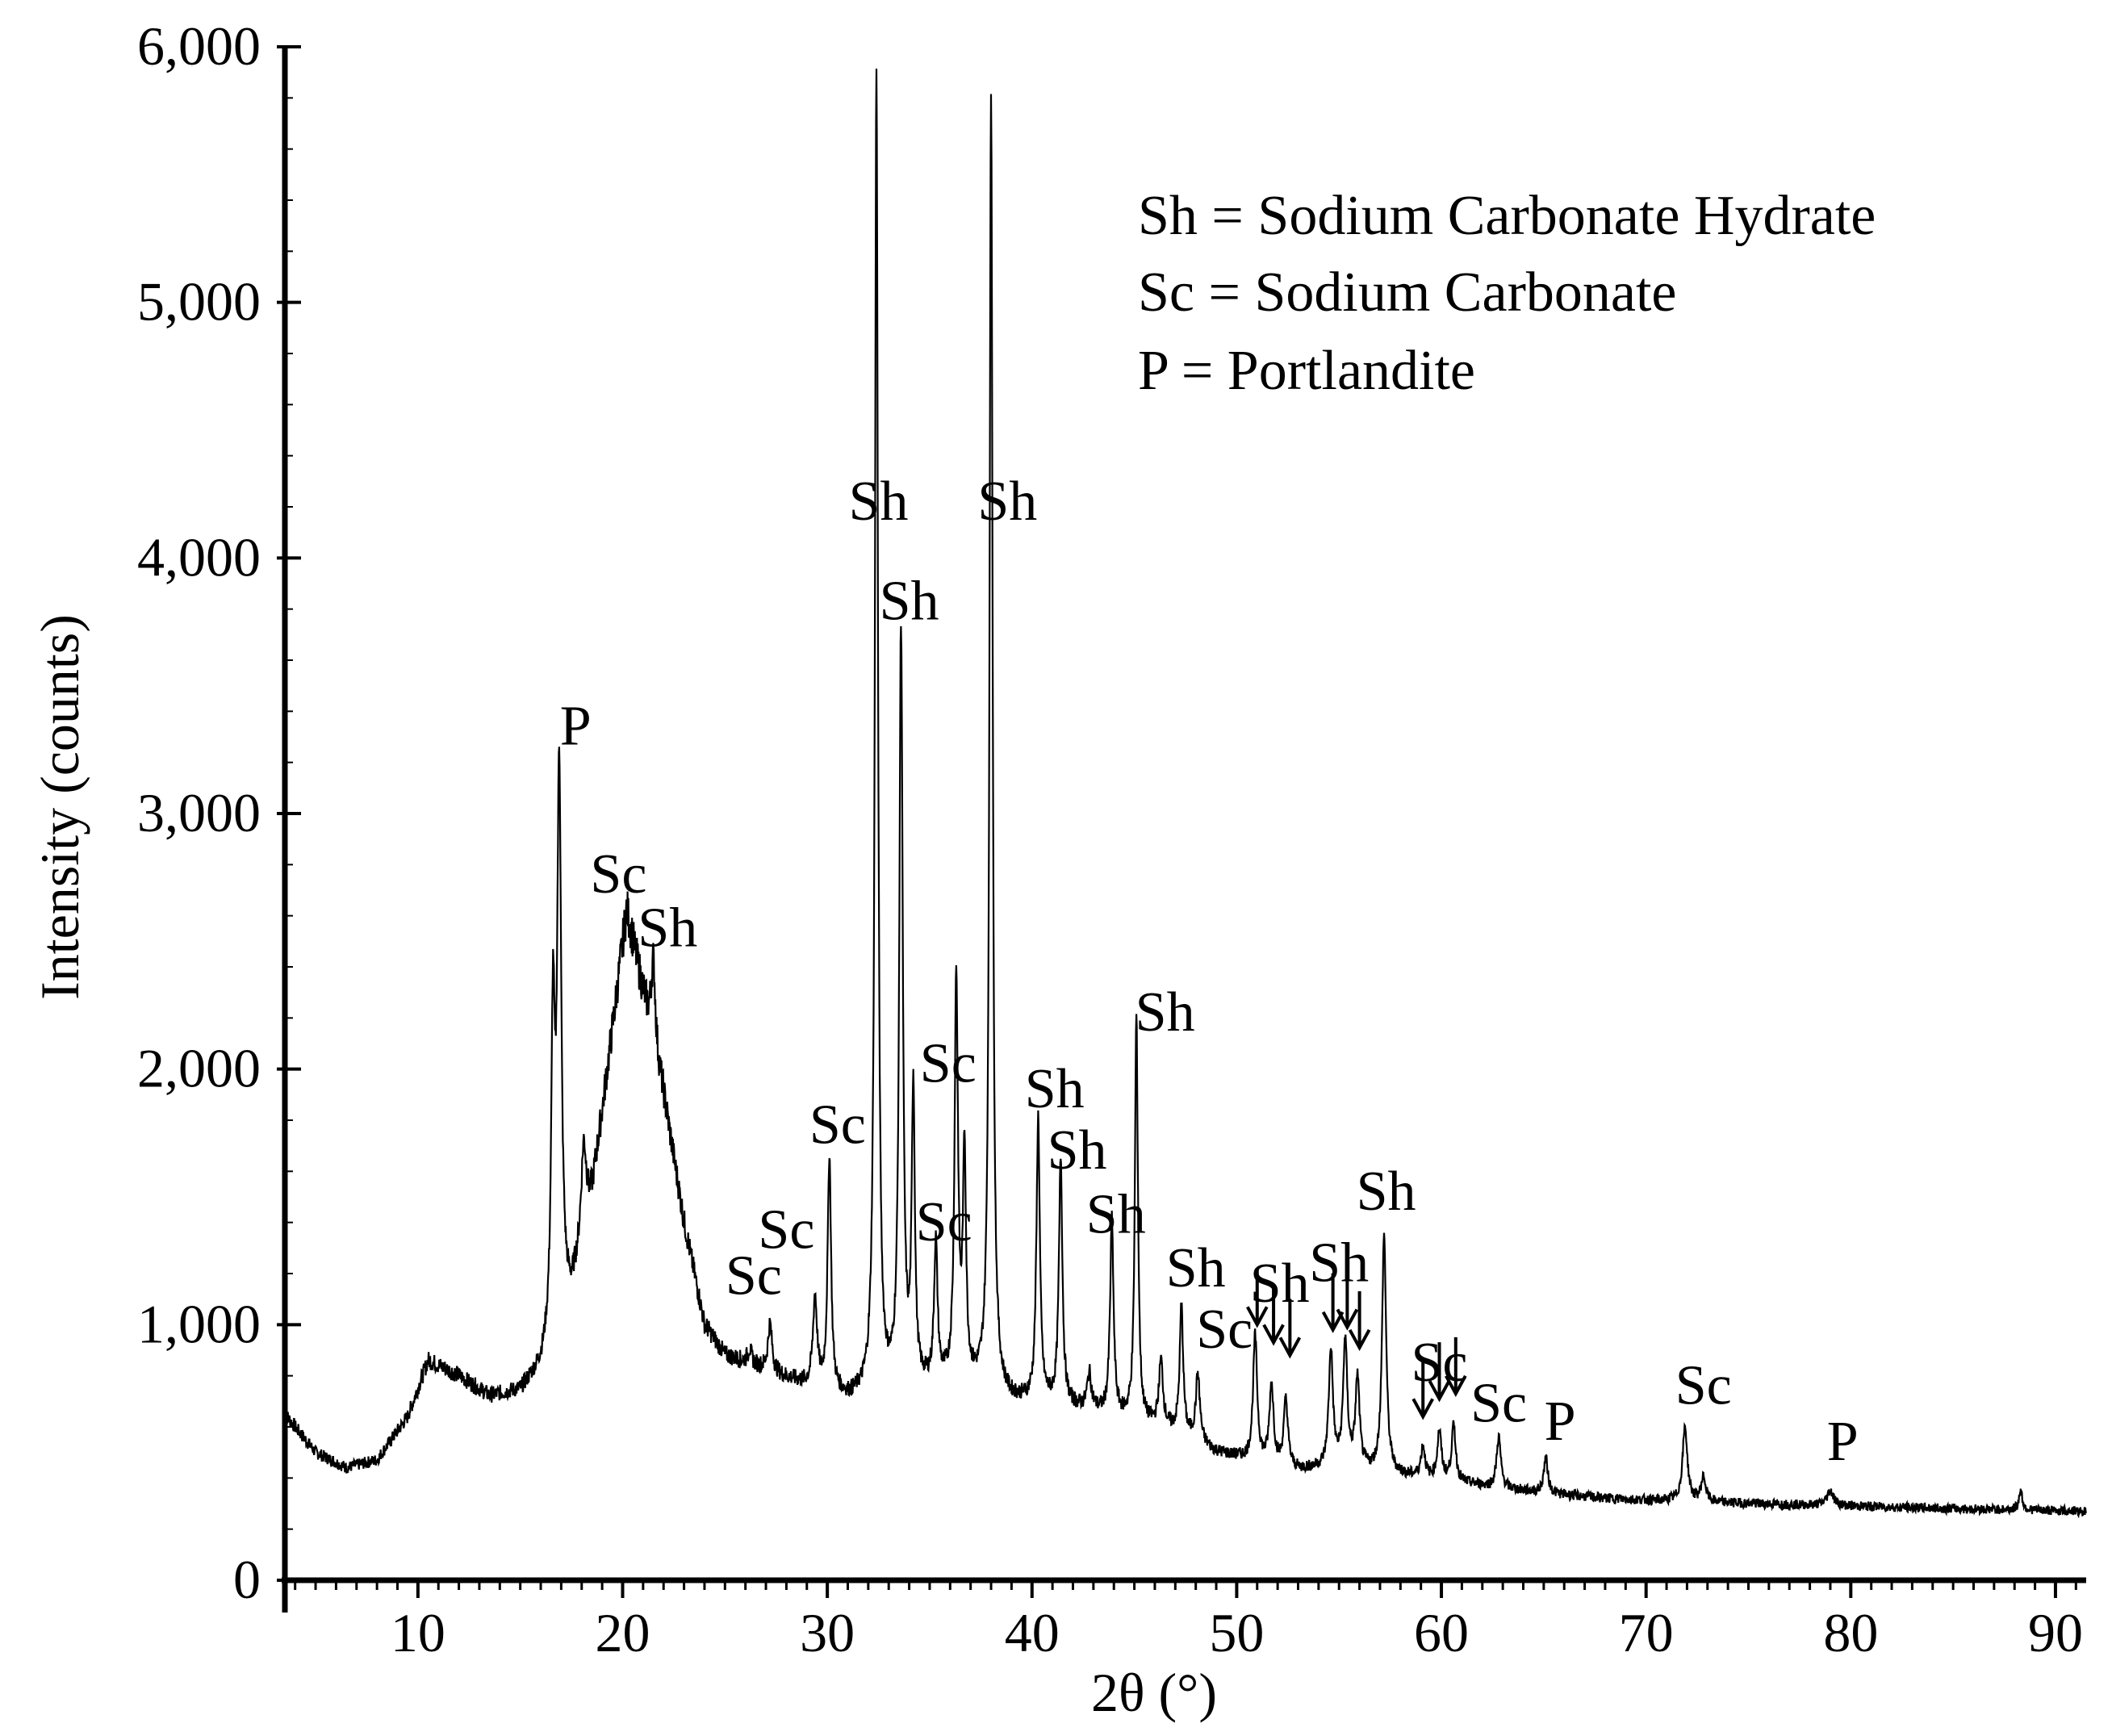  What do you see at coordinates (1507, 216) in the screenshot?
I see `legend-entry-sh: Sh = Sodium Carbonate Hydrate` at bounding box center [1507, 216].